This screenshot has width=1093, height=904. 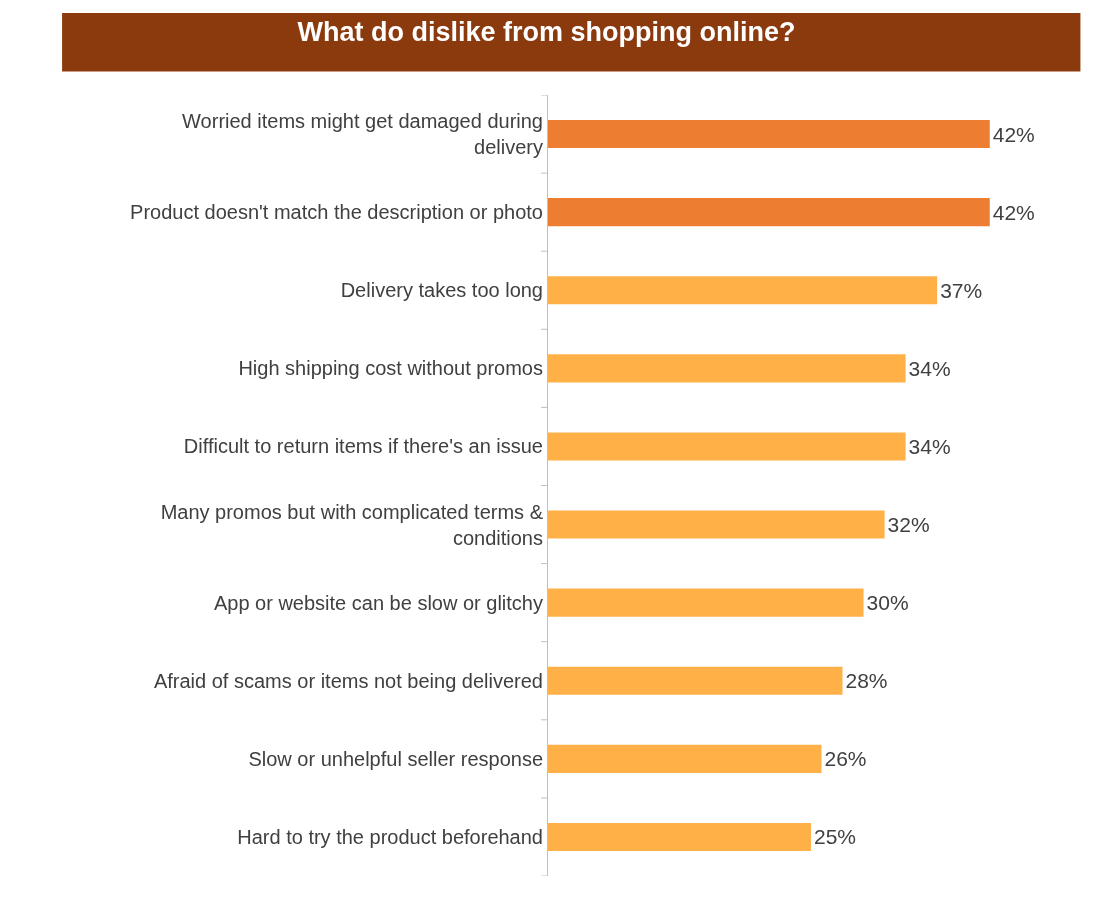 What do you see at coordinates (887, 603) in the screenshot?
I see `data-label: 30%` at bounding box center [887, 603].